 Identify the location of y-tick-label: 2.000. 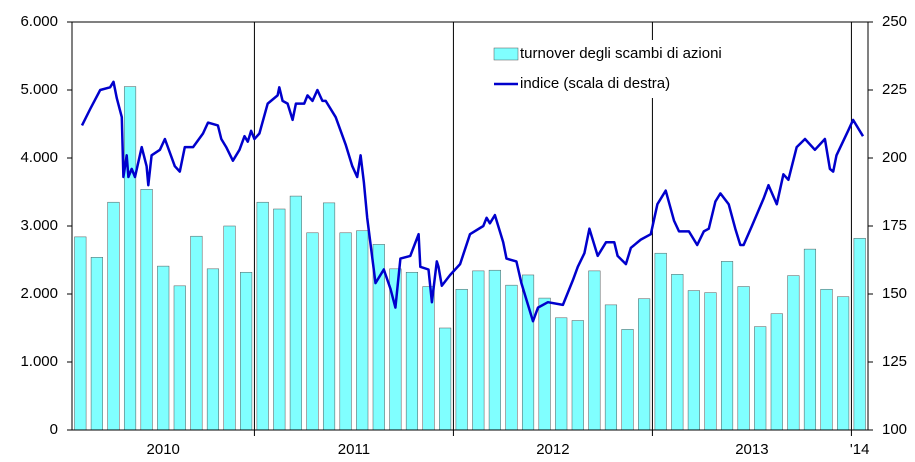
(39, 293).